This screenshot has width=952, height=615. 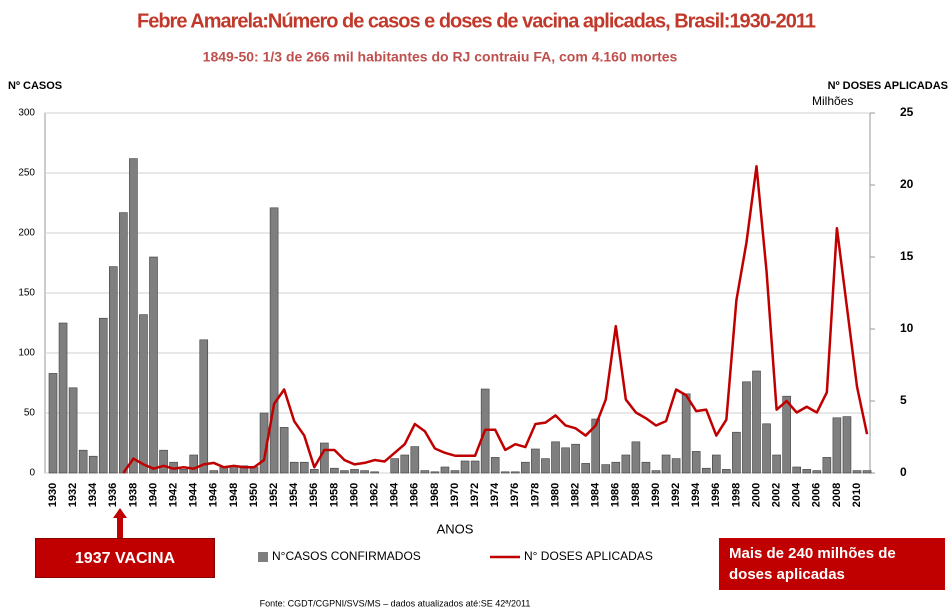 I want to click on y-tick-label: 200, so click(x=26, y=233).